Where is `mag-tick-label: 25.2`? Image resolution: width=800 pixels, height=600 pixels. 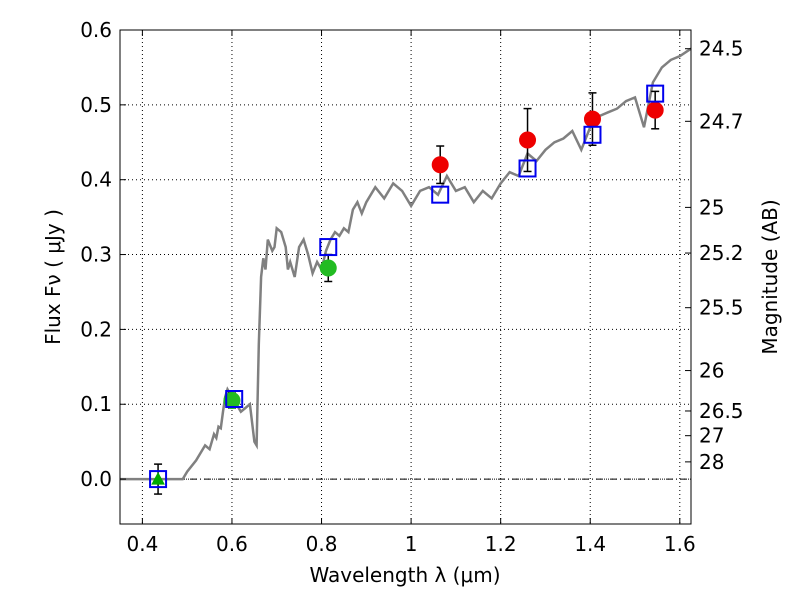 mag-tick-label: 25.2 is located at coordinates (721, 253).